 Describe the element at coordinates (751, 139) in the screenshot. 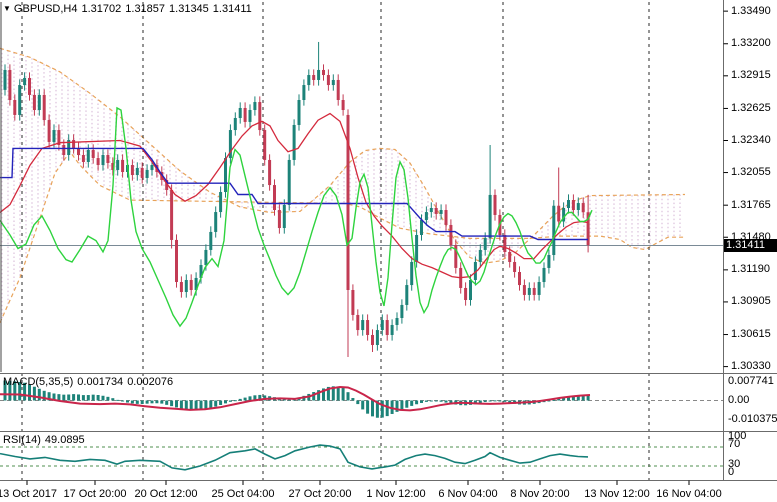

I see `price-axis-label: 1.32340` at that location.